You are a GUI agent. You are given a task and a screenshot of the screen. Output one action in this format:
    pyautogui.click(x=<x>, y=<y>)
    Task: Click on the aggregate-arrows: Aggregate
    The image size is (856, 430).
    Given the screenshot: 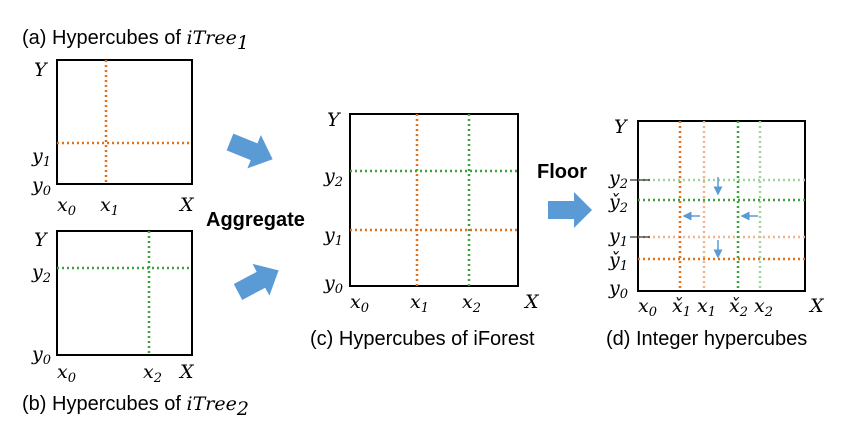 What is the action you would take?
    pyautogui.click(x=255, y=216)
    